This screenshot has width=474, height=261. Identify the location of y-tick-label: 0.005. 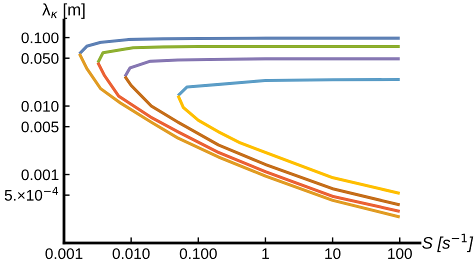
(40, 127).